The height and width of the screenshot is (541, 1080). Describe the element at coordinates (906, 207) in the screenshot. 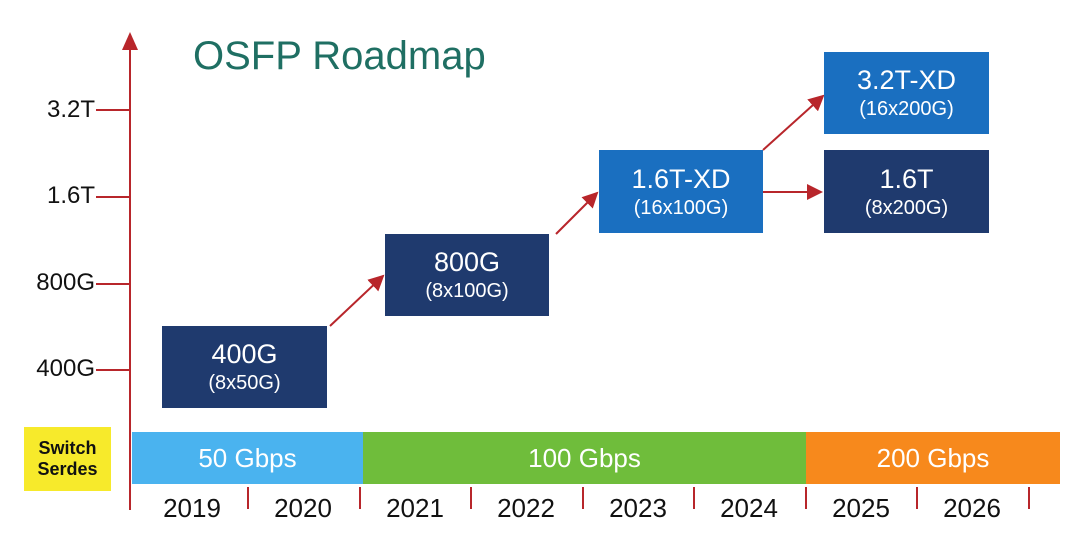

I see `module-1-6t-lanes: (8x200G)` at that location.